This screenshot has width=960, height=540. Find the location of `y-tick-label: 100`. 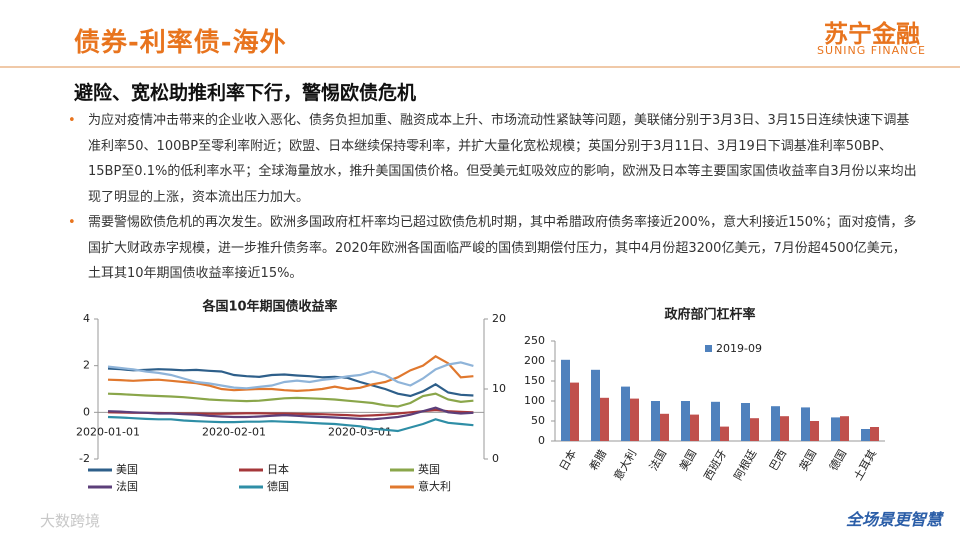

y-tick-label: 100 is located at coordinates (534, 400).